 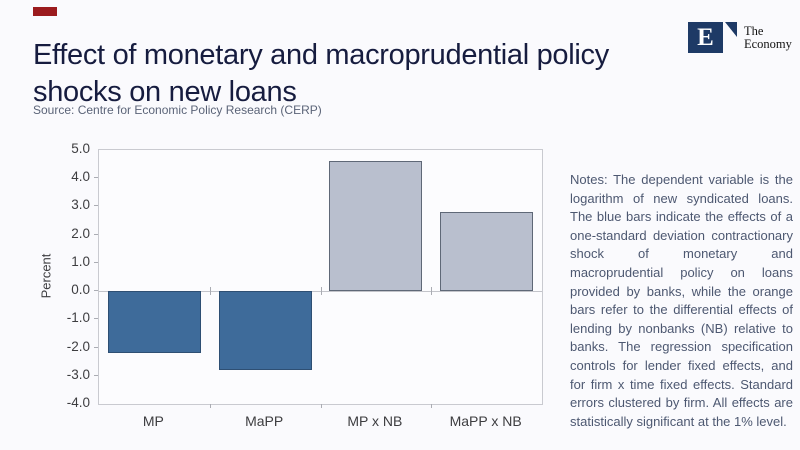 I want to click on bar-mapp, so click(x=265, y=331).